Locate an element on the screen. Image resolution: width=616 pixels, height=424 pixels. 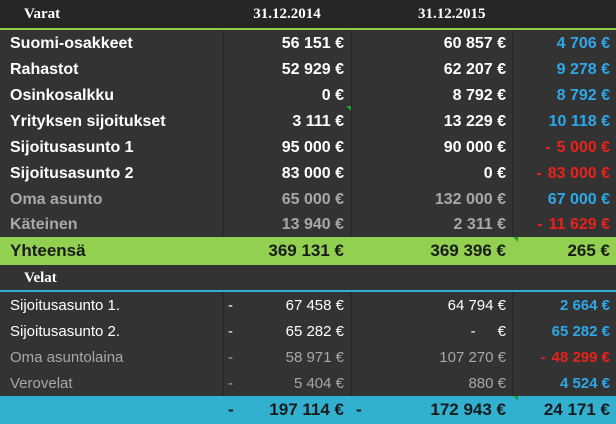
value-2014: 83 000 € is located at coordinates (312, 173).